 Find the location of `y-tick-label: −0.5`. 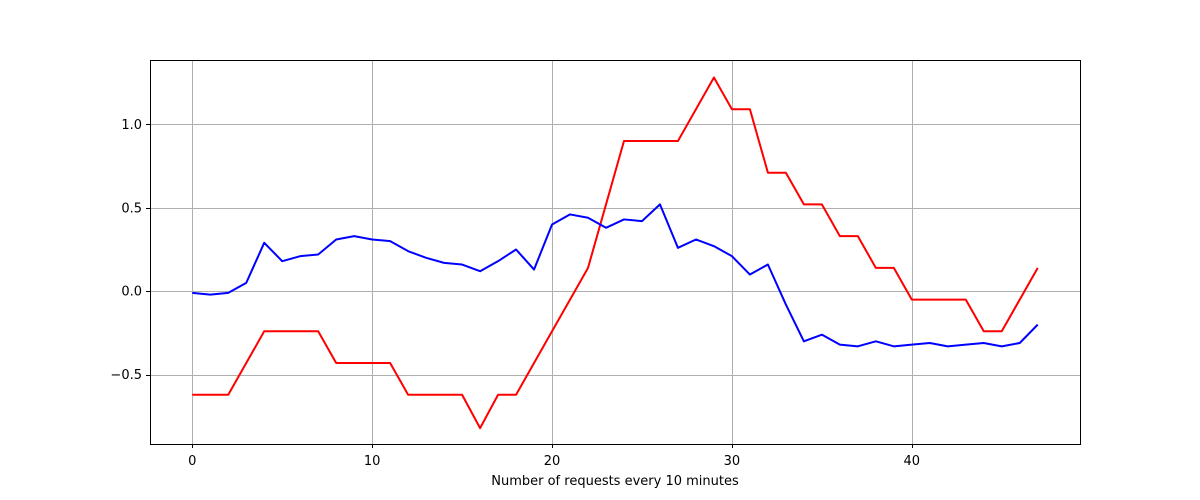

y-tick-label: −0.5 is located at coordinates (126, 375).